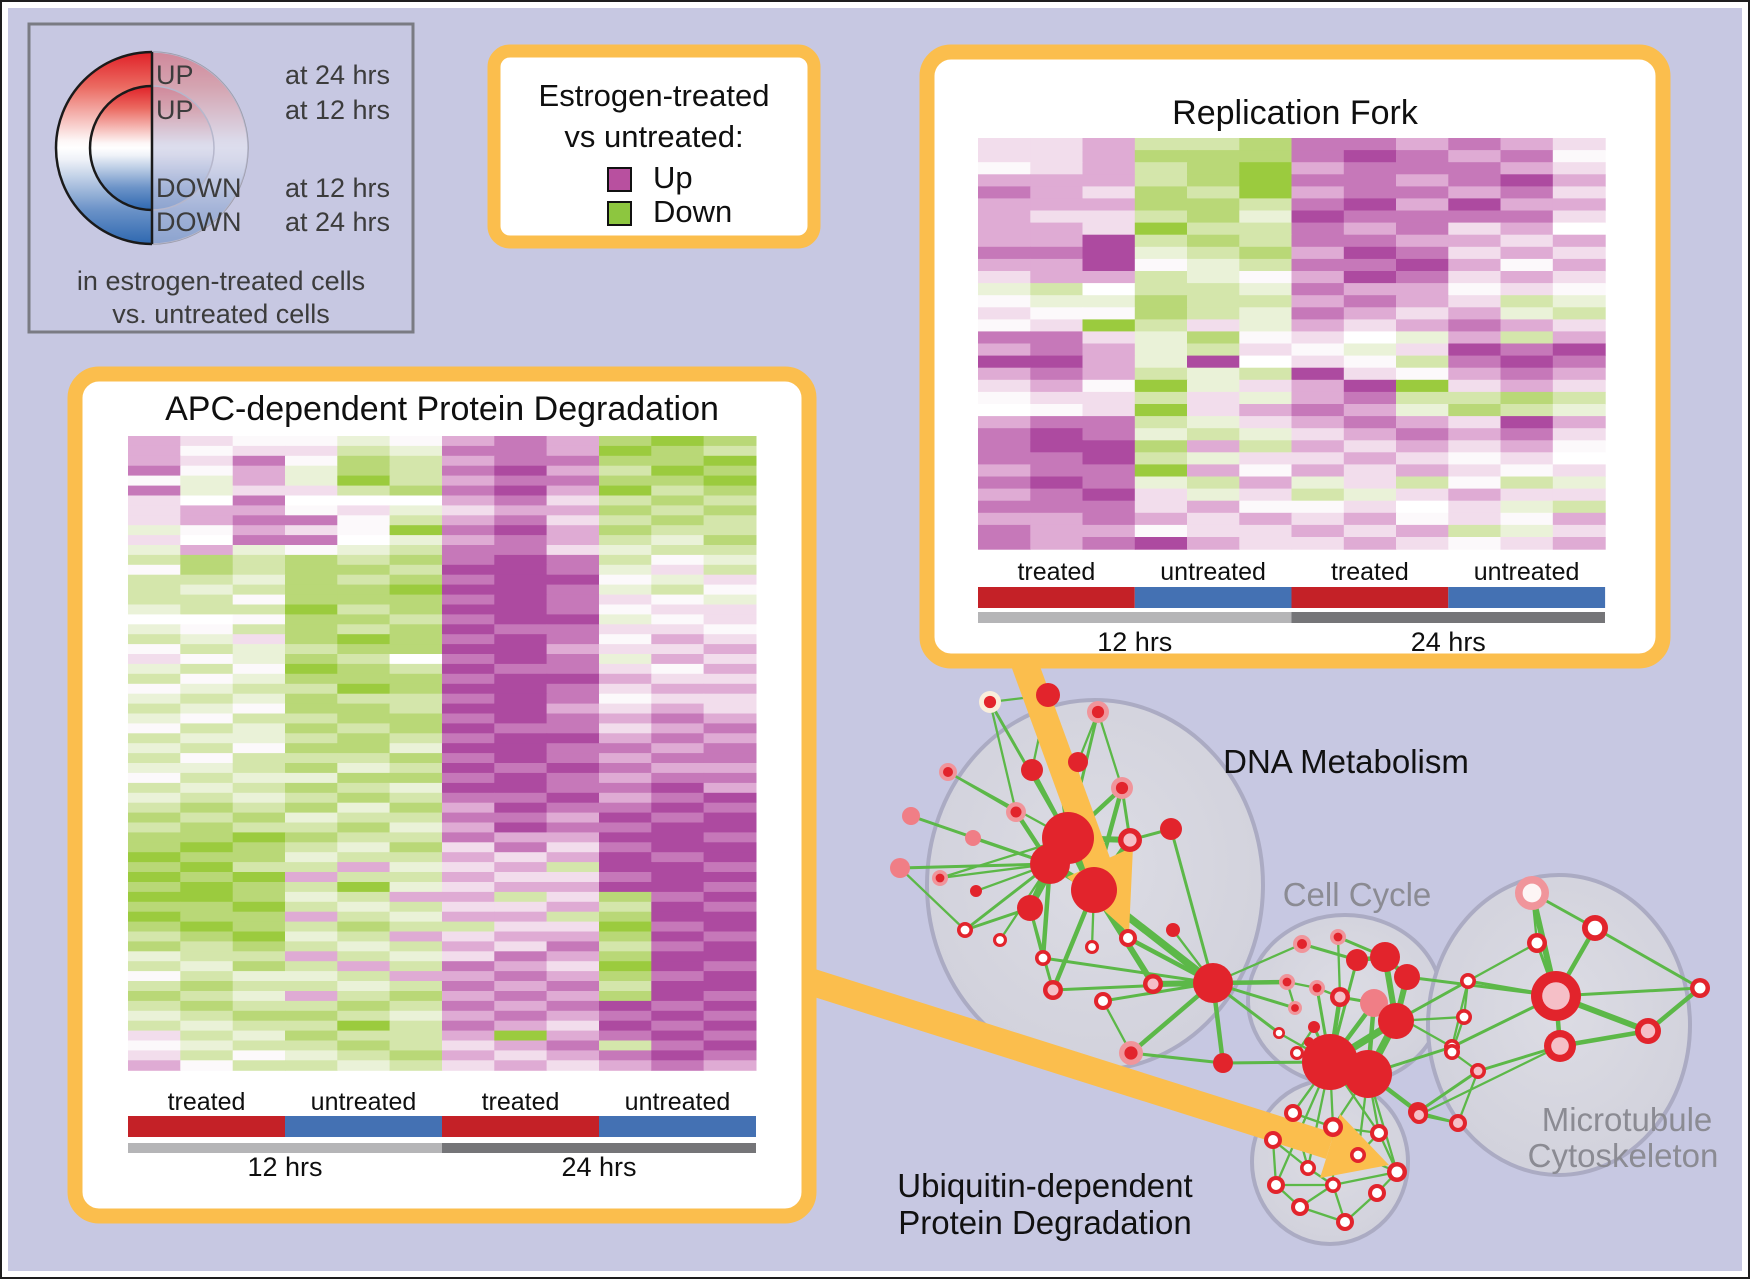 The height and width of the screenshot is (1279, 1750). I want to click on microtubule-label-1: Microtubule, so click(1627, 1119).